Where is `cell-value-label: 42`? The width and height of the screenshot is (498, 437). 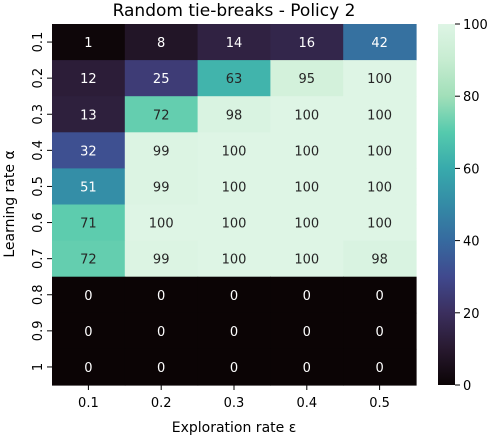 cell-value-label: 42 is located at coordinates (379, 43).